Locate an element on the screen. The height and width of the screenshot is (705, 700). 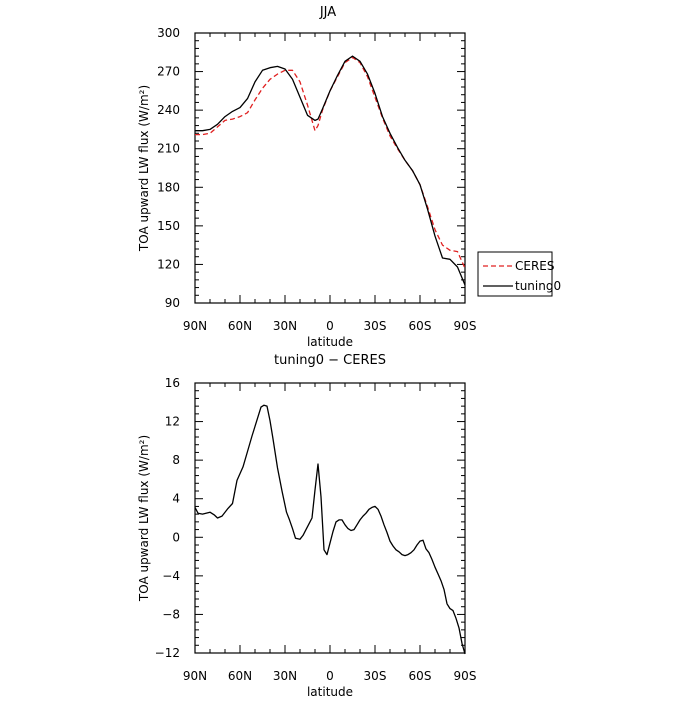
chart-title-difference: tuning0 − CERES is located at coordinates (330, 360).